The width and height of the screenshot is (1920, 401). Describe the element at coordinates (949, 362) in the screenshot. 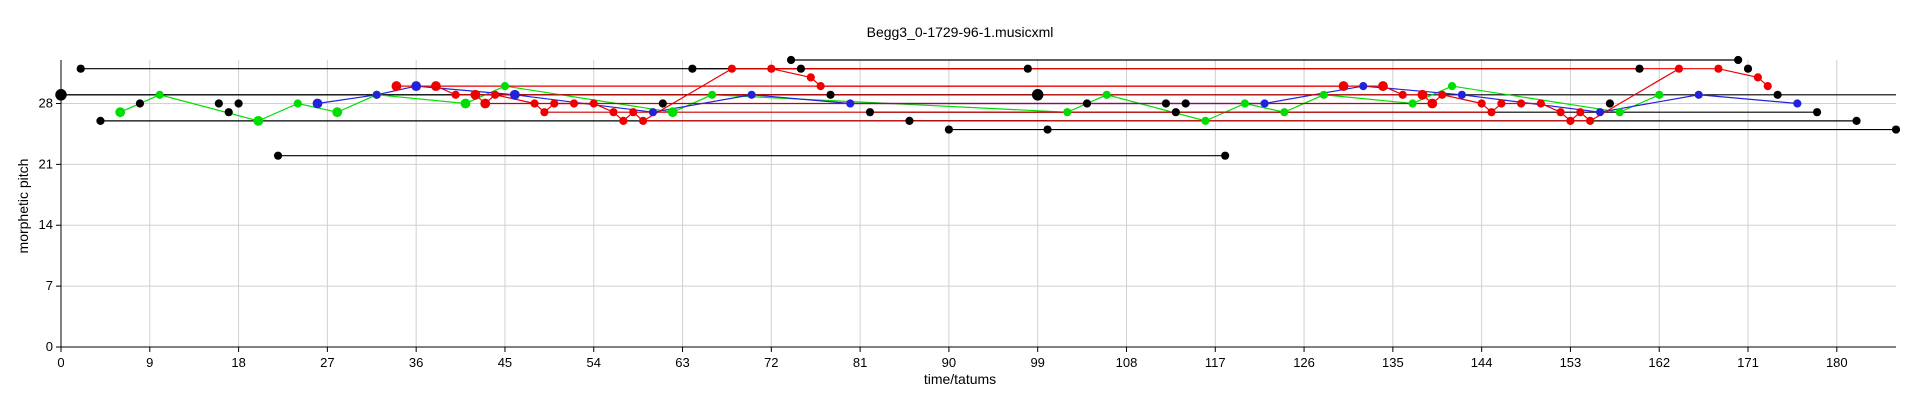

I see `x-tick-label: 90` at that location.